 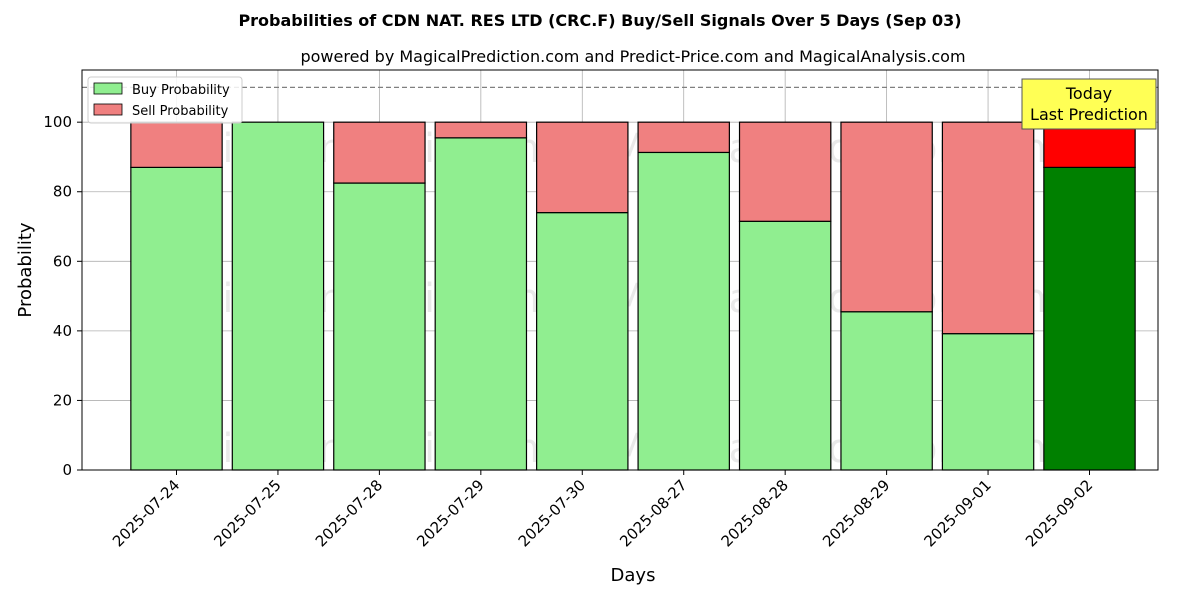 What do you see at coordinates (247, 513) in the screenshot?
I see `x-tick-label: 2025-07-25` at bounding box center [247, 513].